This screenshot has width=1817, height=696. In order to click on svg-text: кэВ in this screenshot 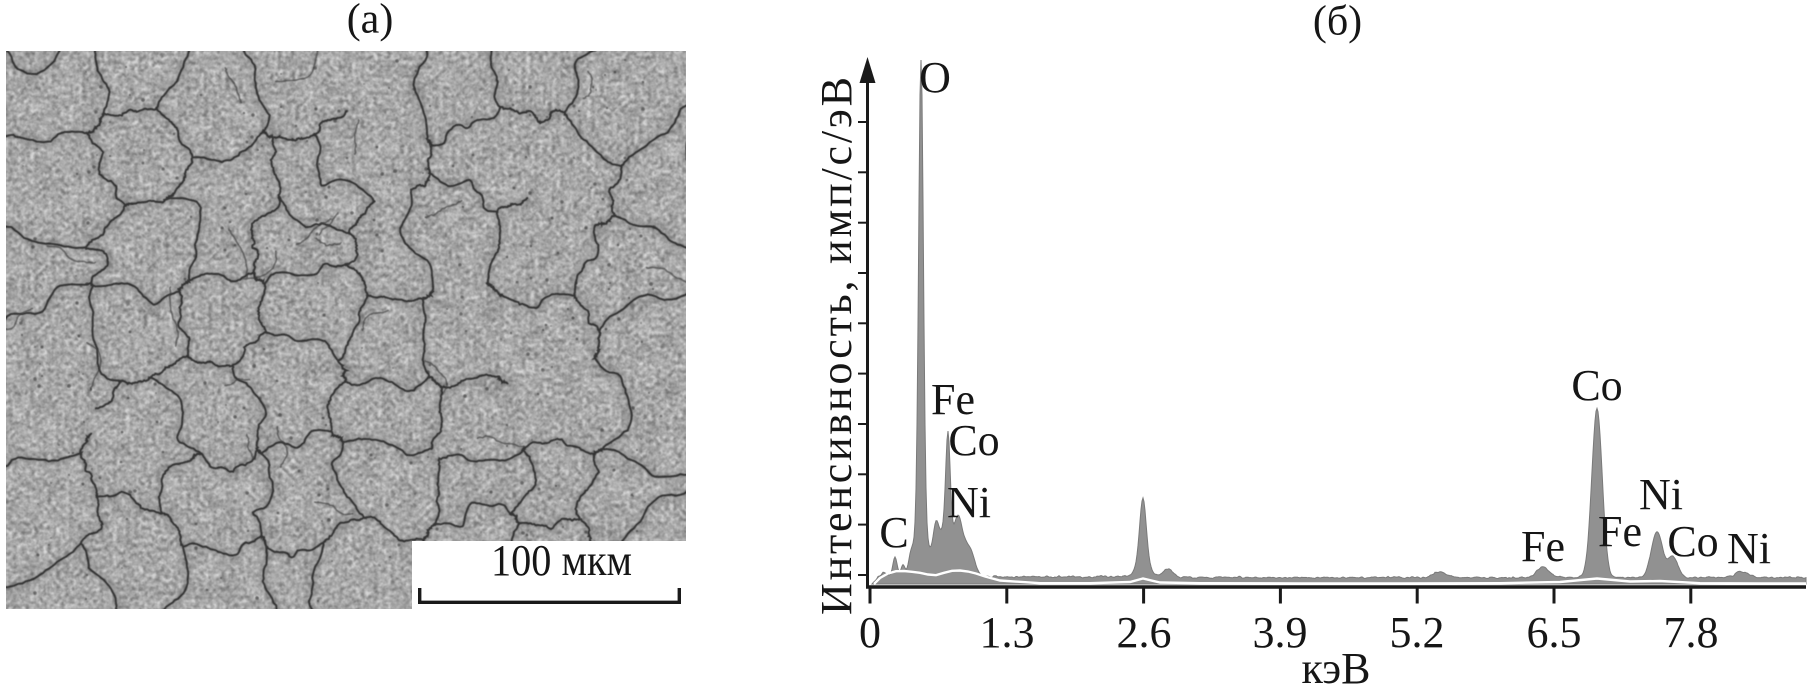, I will do `click(1335, 668)`.